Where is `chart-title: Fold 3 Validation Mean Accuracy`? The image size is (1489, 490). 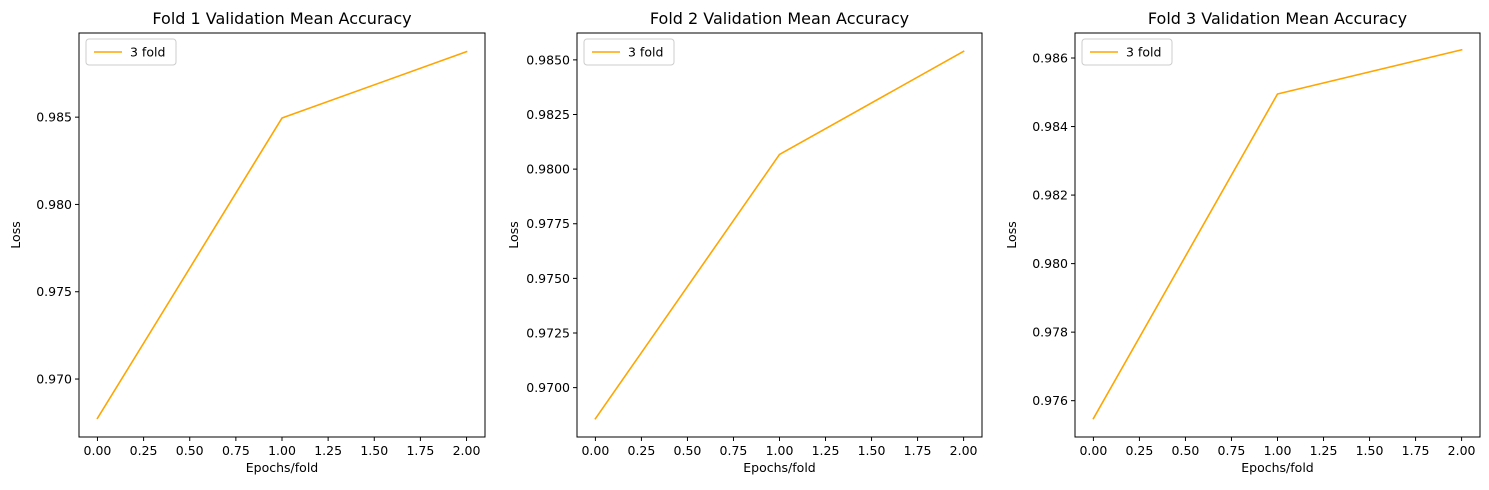 chart-title: Fold 3 Validation Mean Accuracy is located at coordinates (1277, 18).